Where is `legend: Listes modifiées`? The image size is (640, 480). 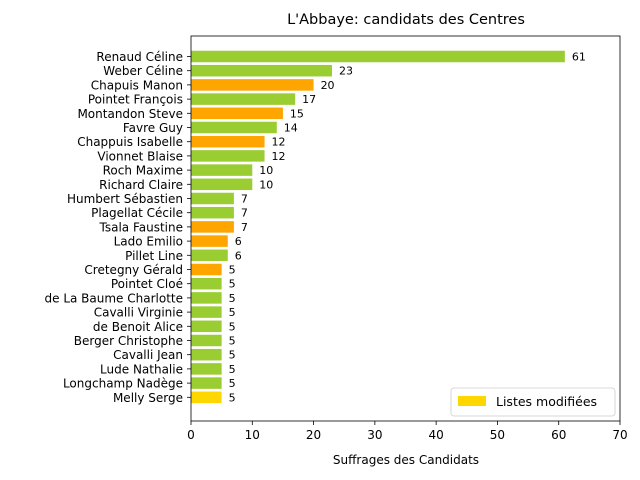
legend: Listes modifiées is located at coordinates (533, 402).